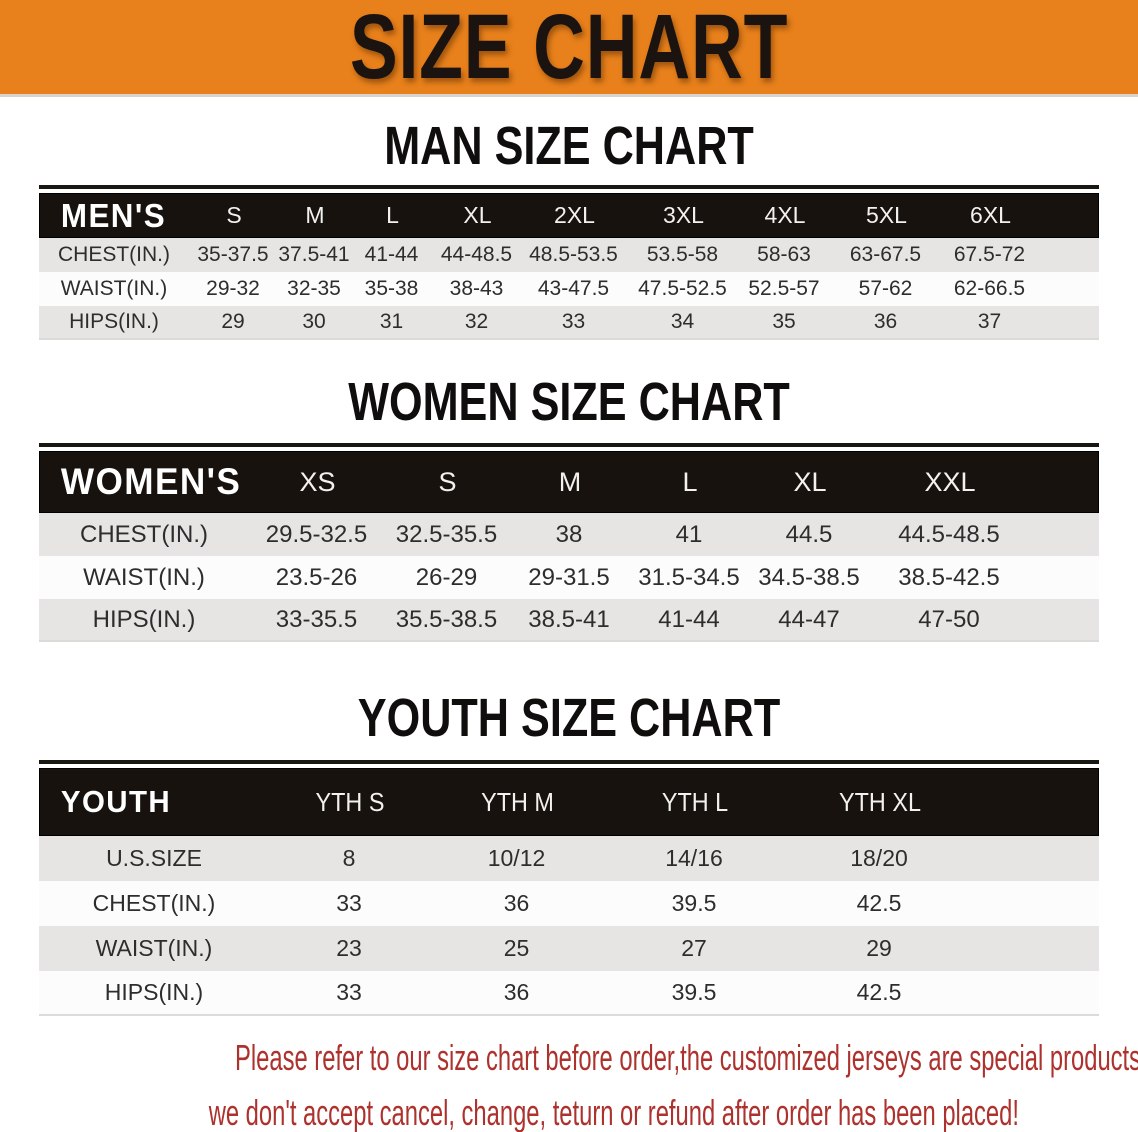  I want to click on size-value: 35.5-38.5, so click(446, 619).